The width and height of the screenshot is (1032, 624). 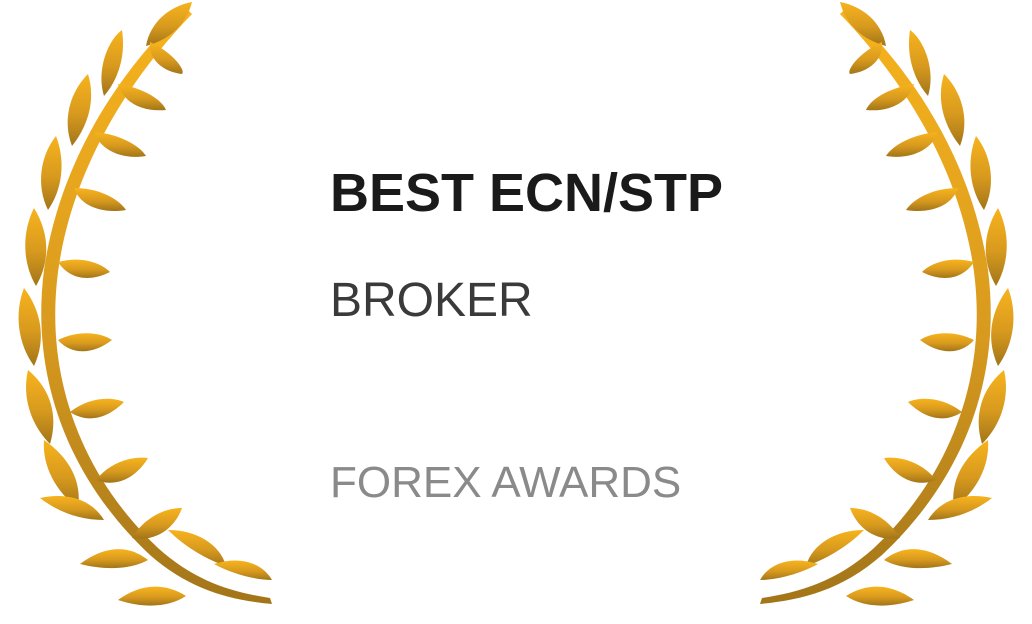 What do you see at coordinates (527, 193) in the screenshot?
I see `award-title: BEST ECN/STP` at bounding box center [527, 193].